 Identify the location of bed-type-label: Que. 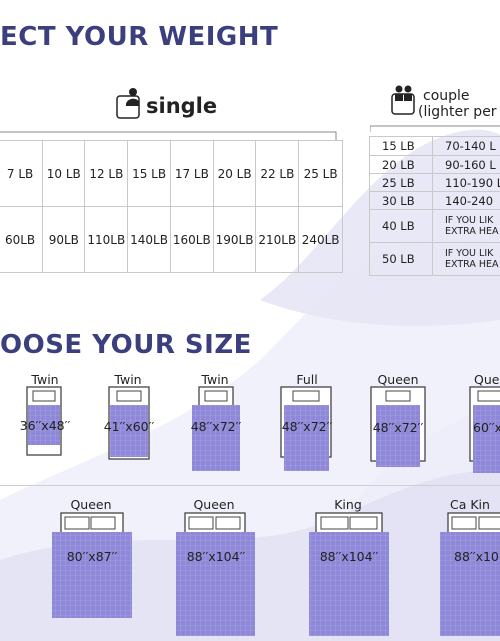
(487, 379).